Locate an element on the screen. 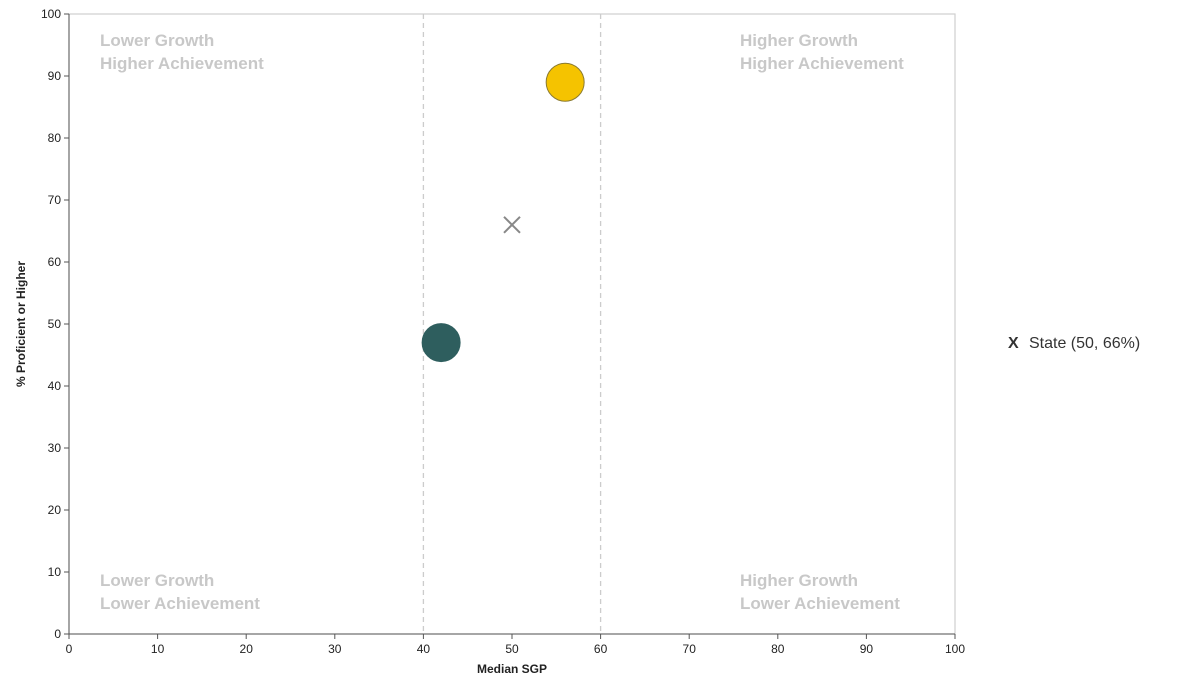 The width and height of the screenshot is (1179, 678). state-marker-stroke is located at coordinates (512, 225).